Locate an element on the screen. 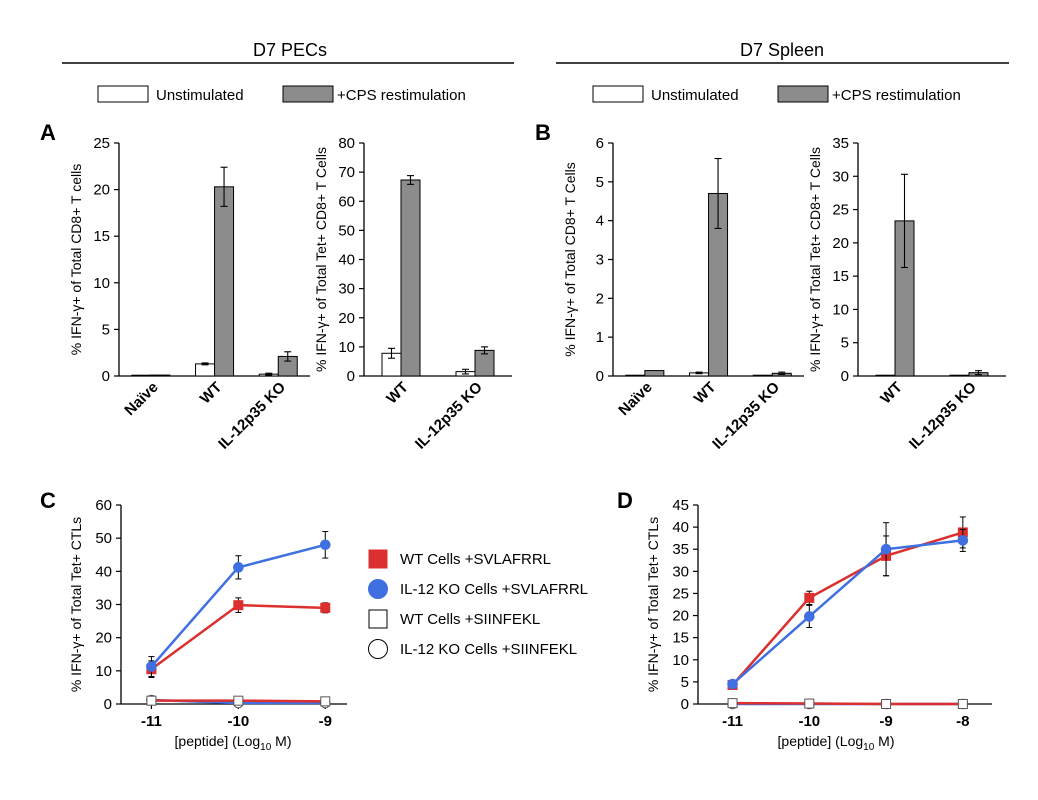 The image size is (1038, 800). x-tick-label: -11 is located at coordinates (732, 721).